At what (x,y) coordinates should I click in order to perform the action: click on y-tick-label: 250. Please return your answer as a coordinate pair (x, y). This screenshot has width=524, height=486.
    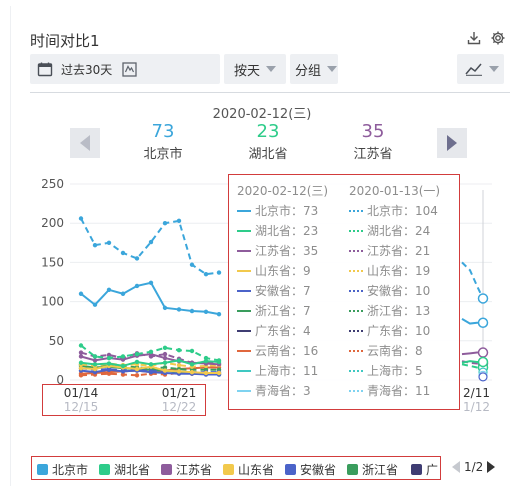
    Looking at the image, I should click on (52, 184).